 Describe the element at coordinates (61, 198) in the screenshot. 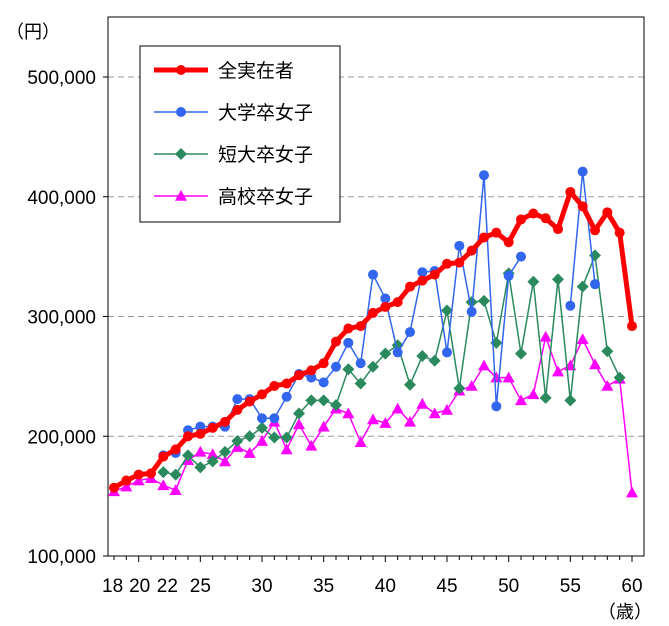

I see `y-tick-label: 400,000` at that location.